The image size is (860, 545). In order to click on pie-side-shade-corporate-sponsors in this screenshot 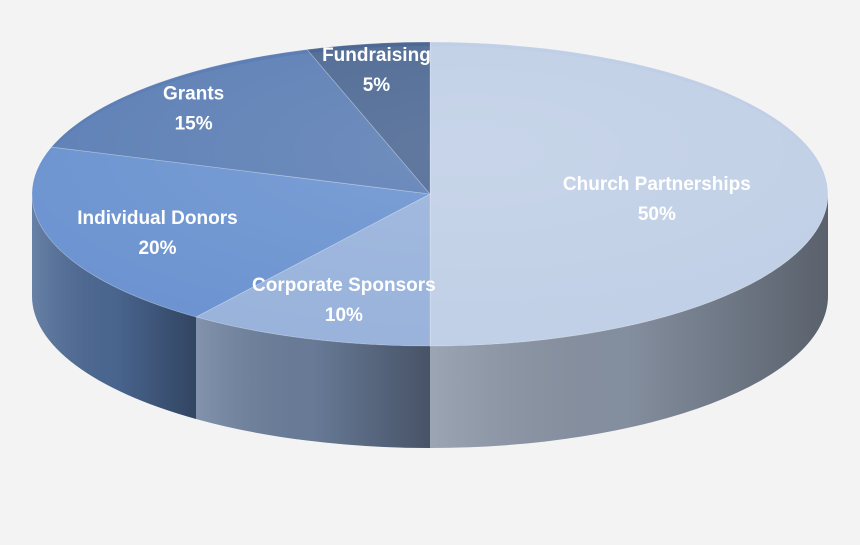, I will do `click(313, 382)`.